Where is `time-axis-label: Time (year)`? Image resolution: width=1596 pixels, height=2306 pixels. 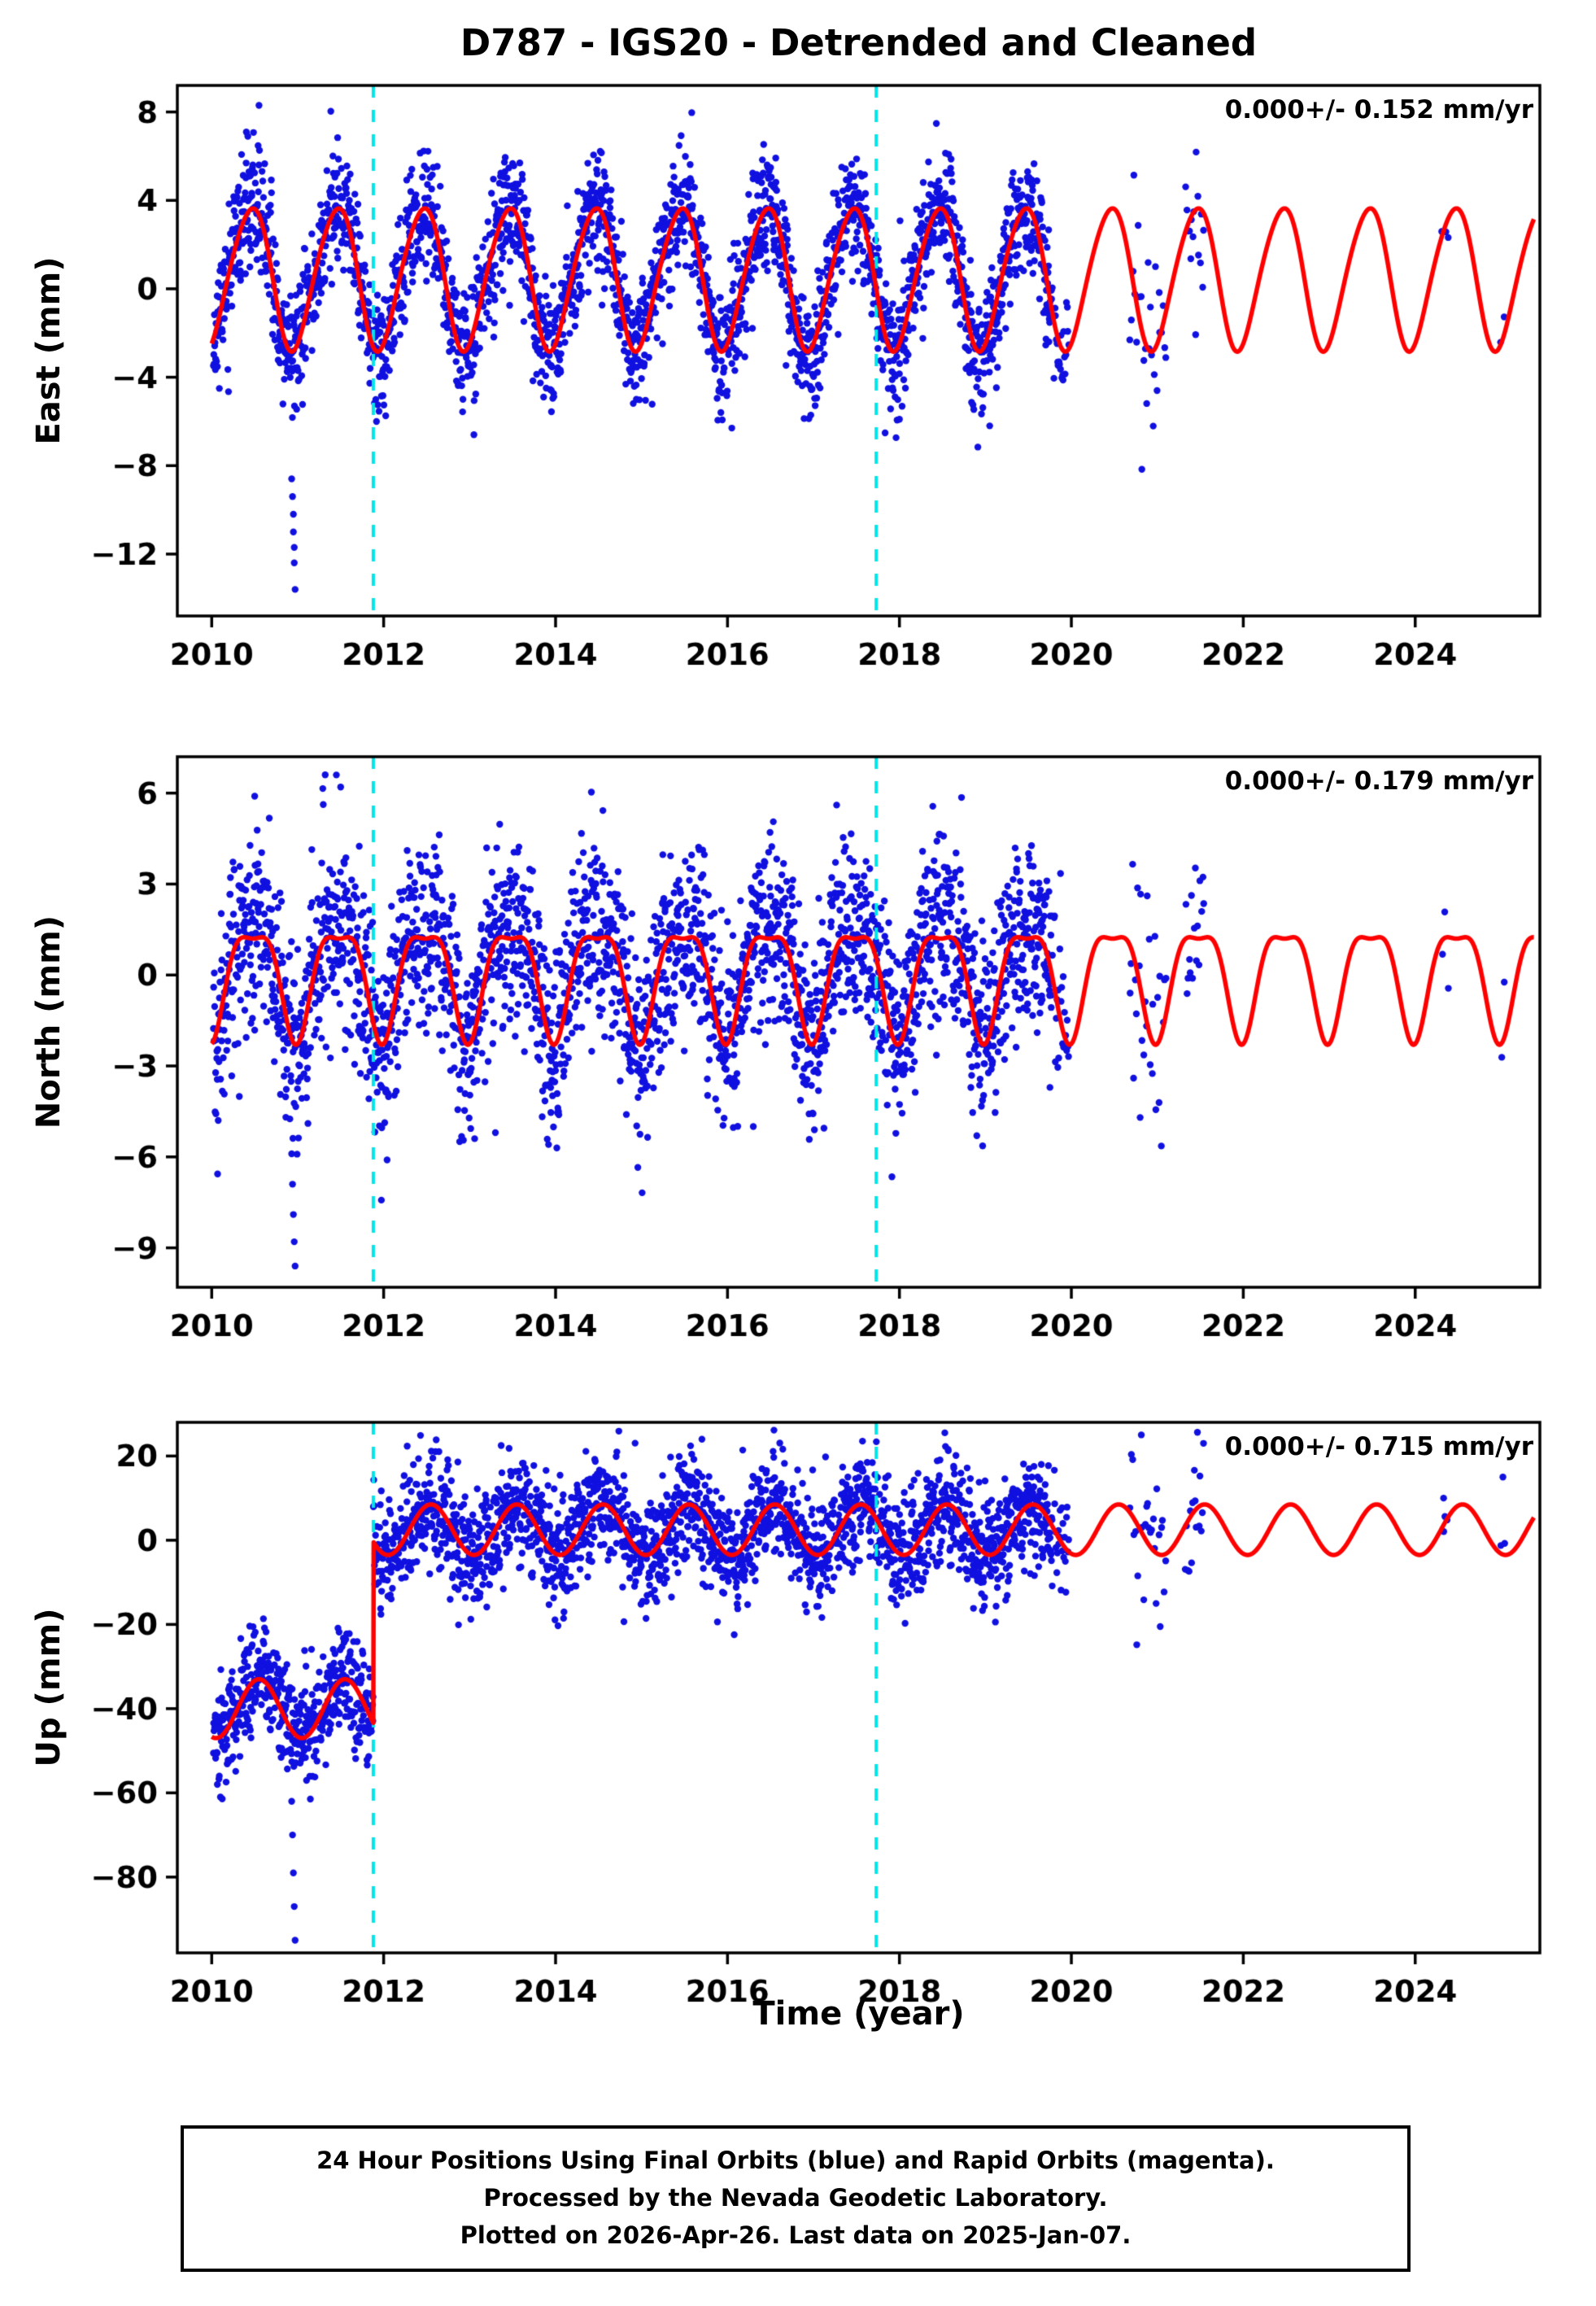
time-axis-label: Time (year) is located at coordinates (858, 2014).